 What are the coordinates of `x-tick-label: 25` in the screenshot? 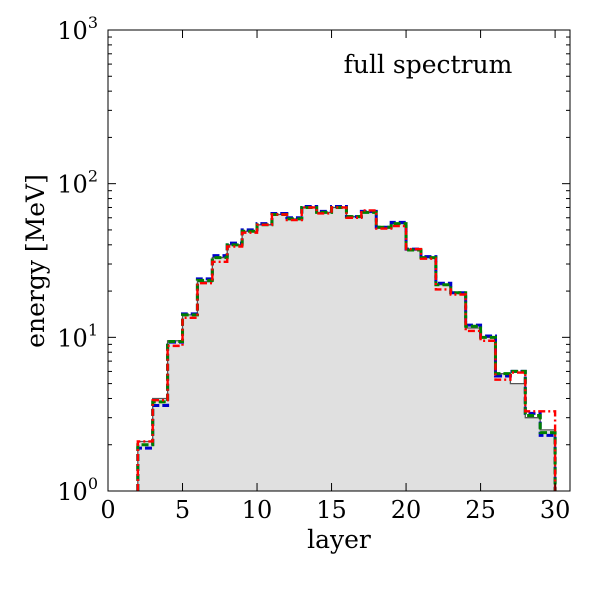 It's located at (480, 510).